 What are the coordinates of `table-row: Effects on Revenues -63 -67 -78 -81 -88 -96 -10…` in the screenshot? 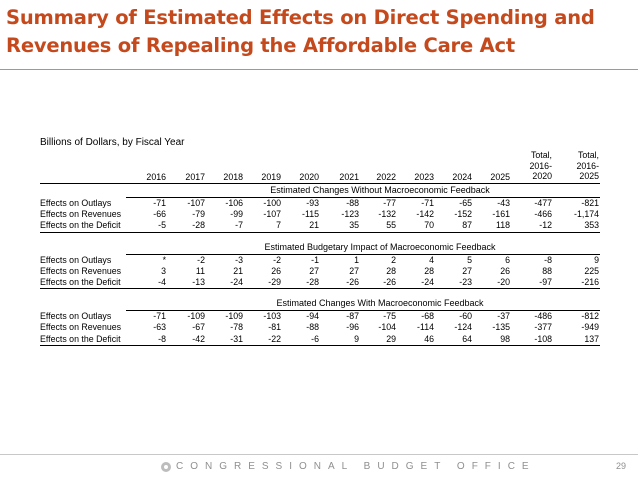 It's located at (320, 327).